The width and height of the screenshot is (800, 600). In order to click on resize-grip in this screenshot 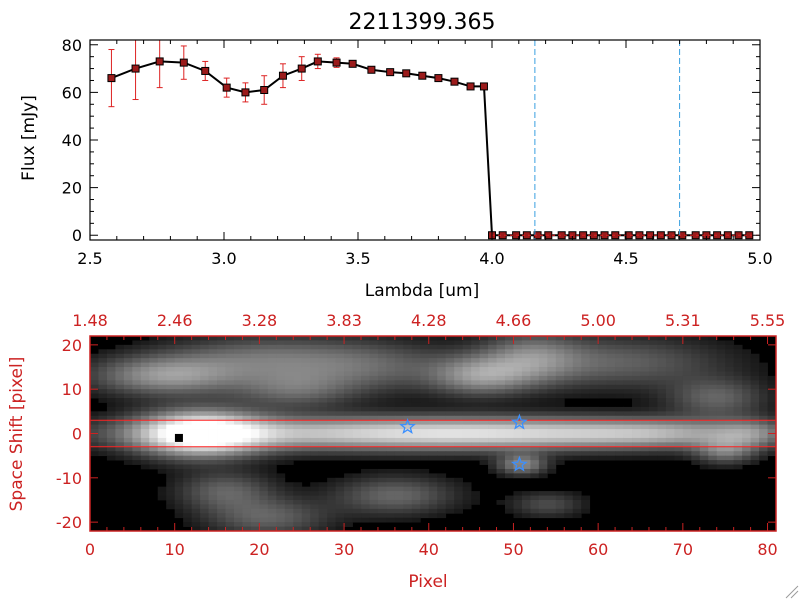, I will do `click(792, 592)`.